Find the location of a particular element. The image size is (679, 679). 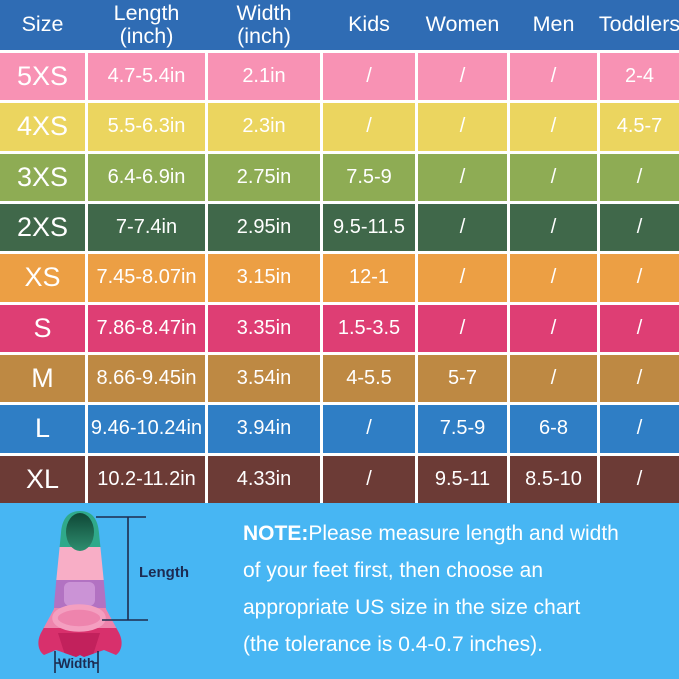

cell-size: 2XS is located at coordinates (42, 227).